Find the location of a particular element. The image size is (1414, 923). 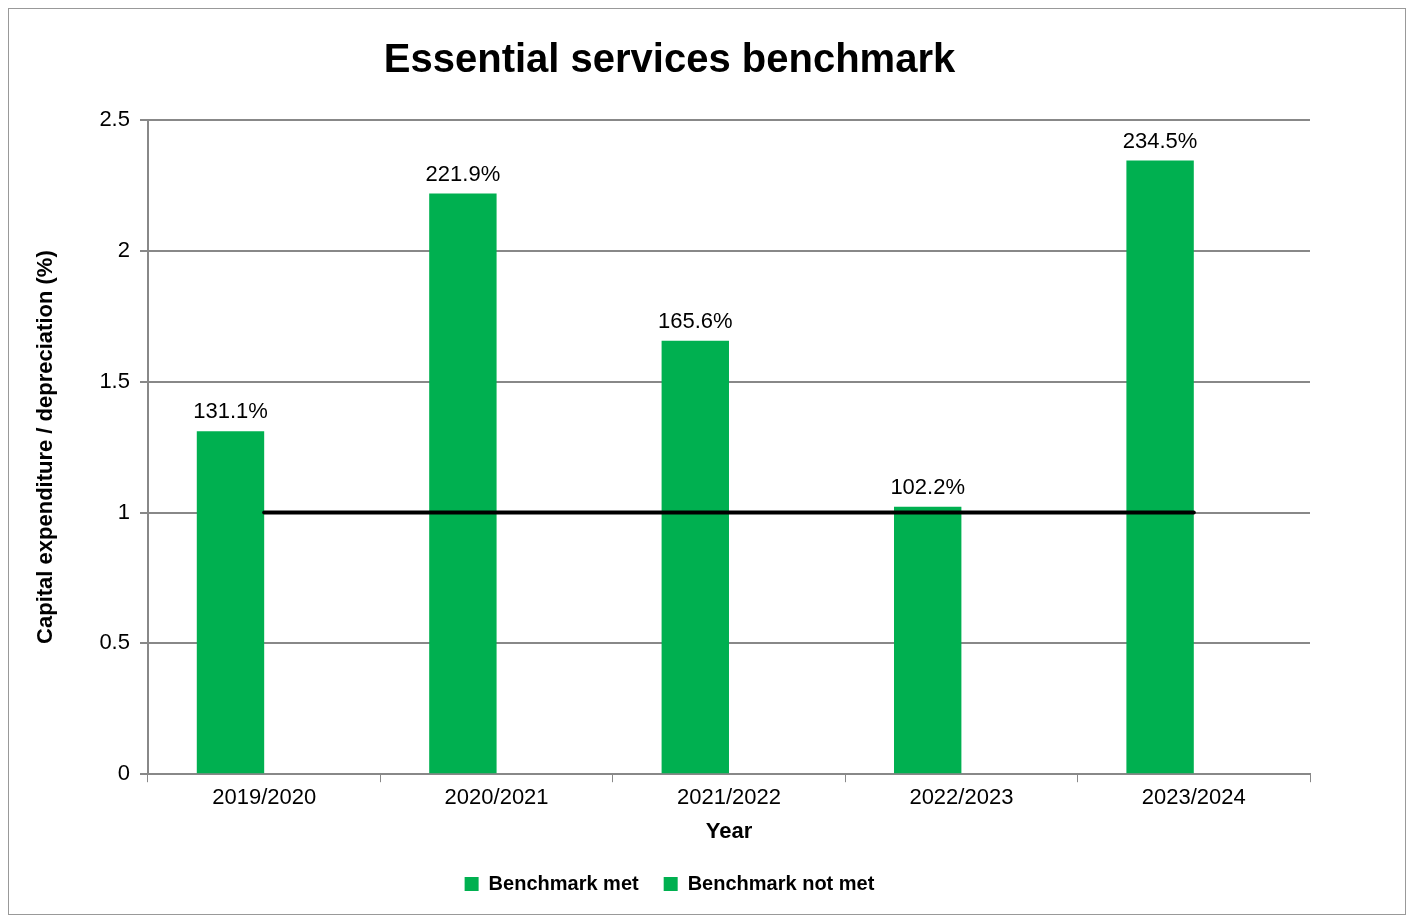

y-tick-label: 2.5 is located at coordinates (114, 119).